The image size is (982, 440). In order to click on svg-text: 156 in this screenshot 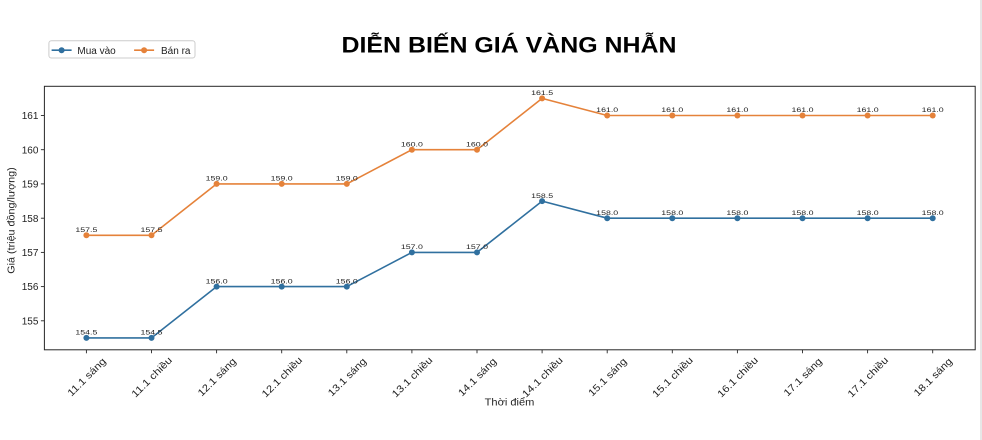, I will do `click(30, 287)`.